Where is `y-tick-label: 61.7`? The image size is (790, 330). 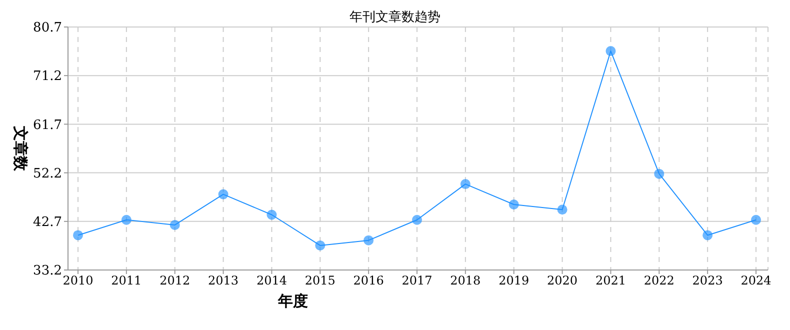
y-tick-label: 61.7 is located at coordinates (47, 125).